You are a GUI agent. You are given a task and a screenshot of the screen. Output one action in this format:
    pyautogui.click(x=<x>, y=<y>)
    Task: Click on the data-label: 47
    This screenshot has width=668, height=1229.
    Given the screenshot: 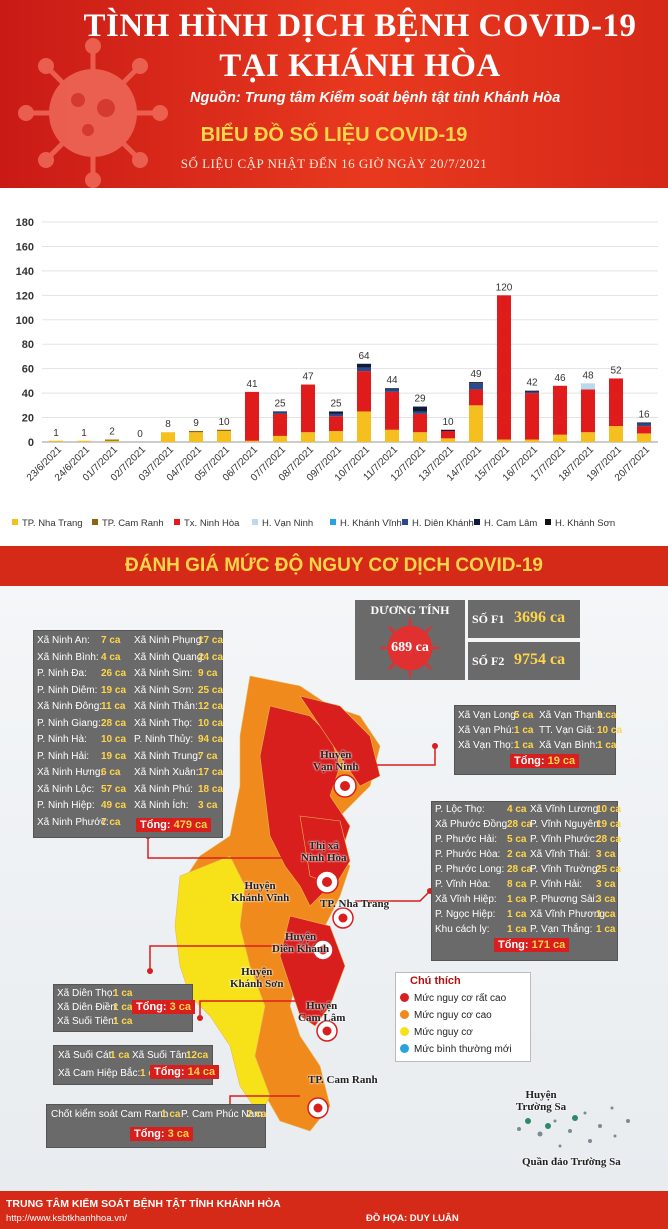 What is the action you would take?
    pyautogui.click(x=308, y=377)
    